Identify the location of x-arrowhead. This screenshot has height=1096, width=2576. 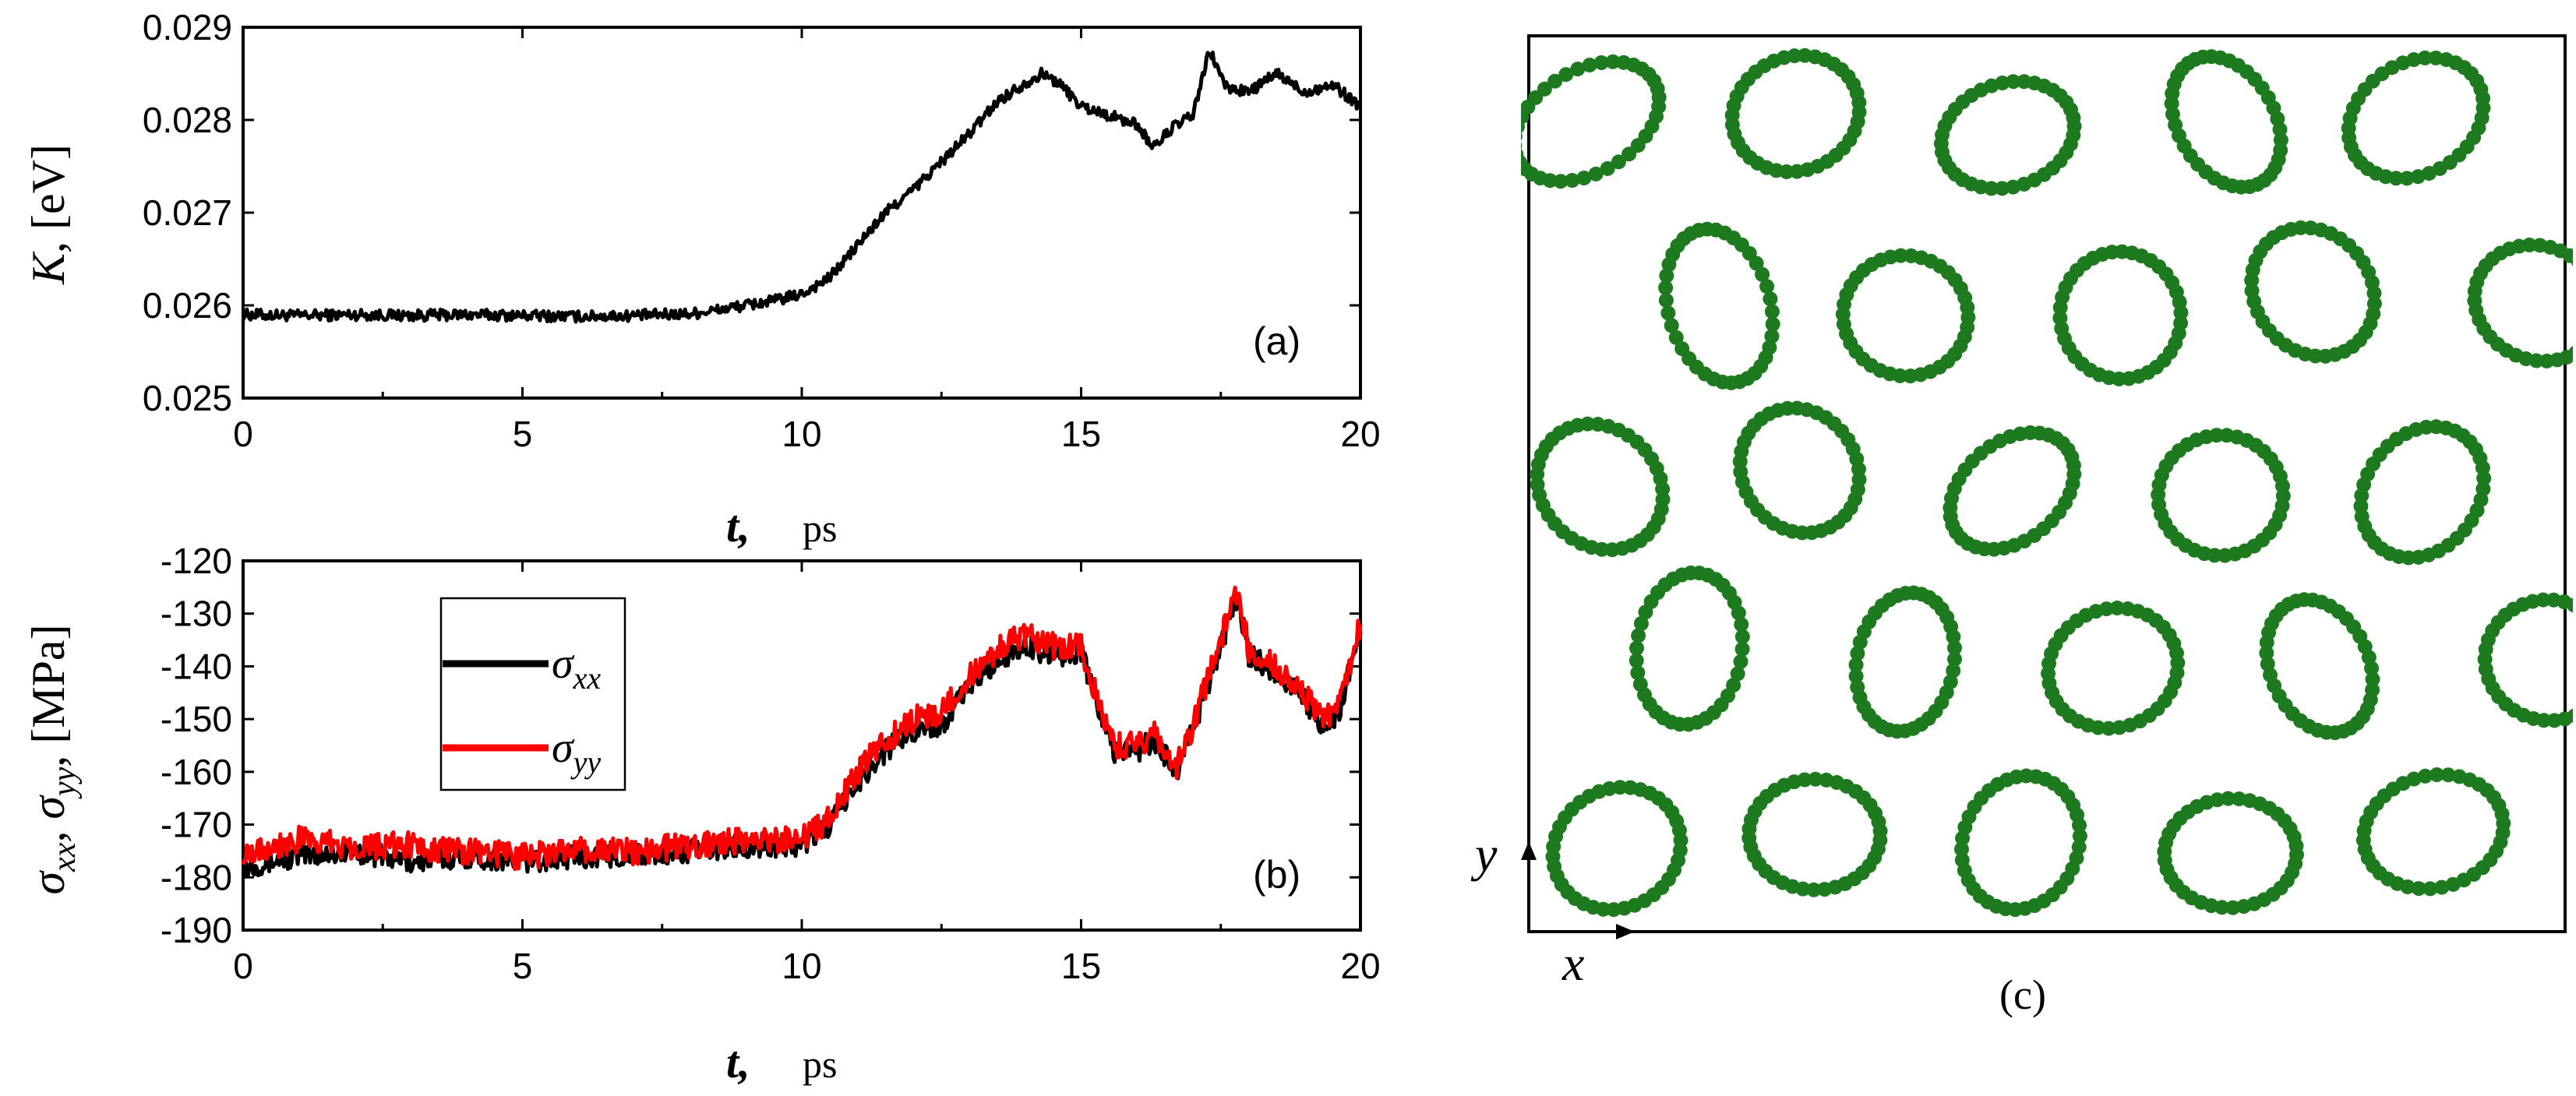
(1625, 931).